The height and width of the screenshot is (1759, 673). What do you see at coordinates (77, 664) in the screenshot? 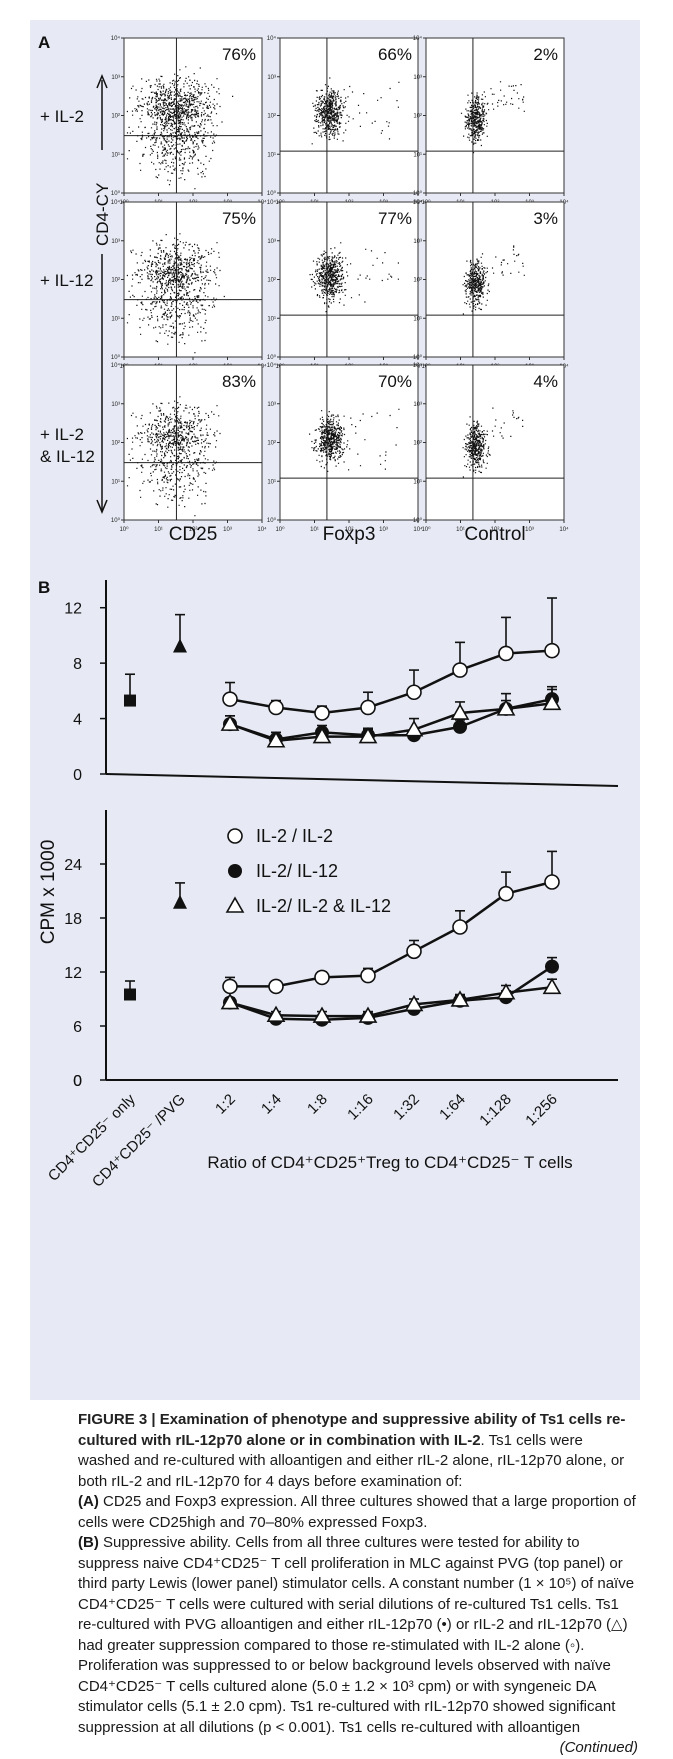
I see `y-tick-label: 8` at bounding box center [77, 664].